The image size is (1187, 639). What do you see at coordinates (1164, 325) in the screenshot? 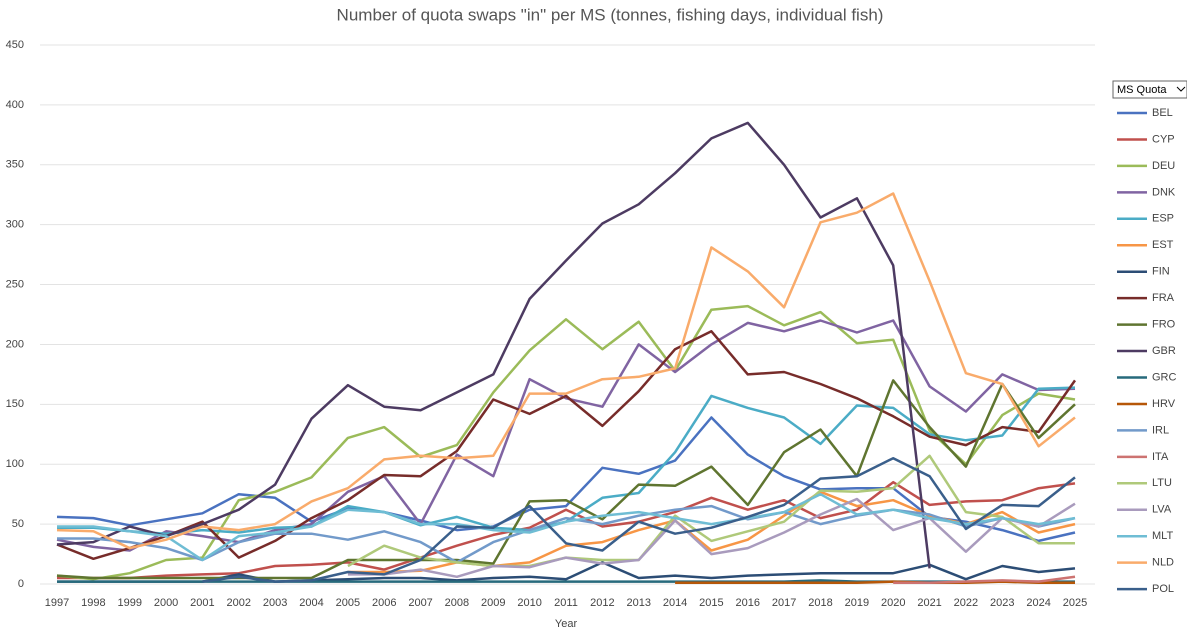
I see `legend-label: FRO` at bounding box center [1164, 325].